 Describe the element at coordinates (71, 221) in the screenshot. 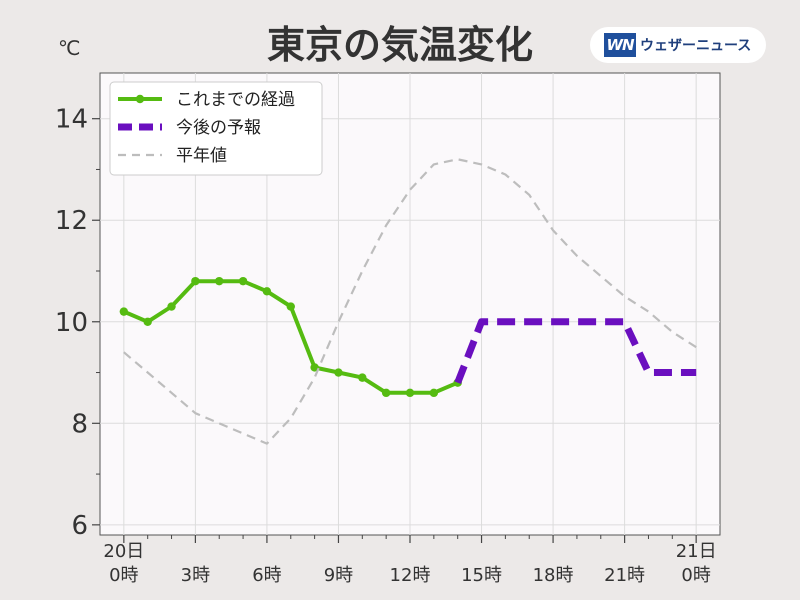

I see `y-tick-label: 12` at that location.